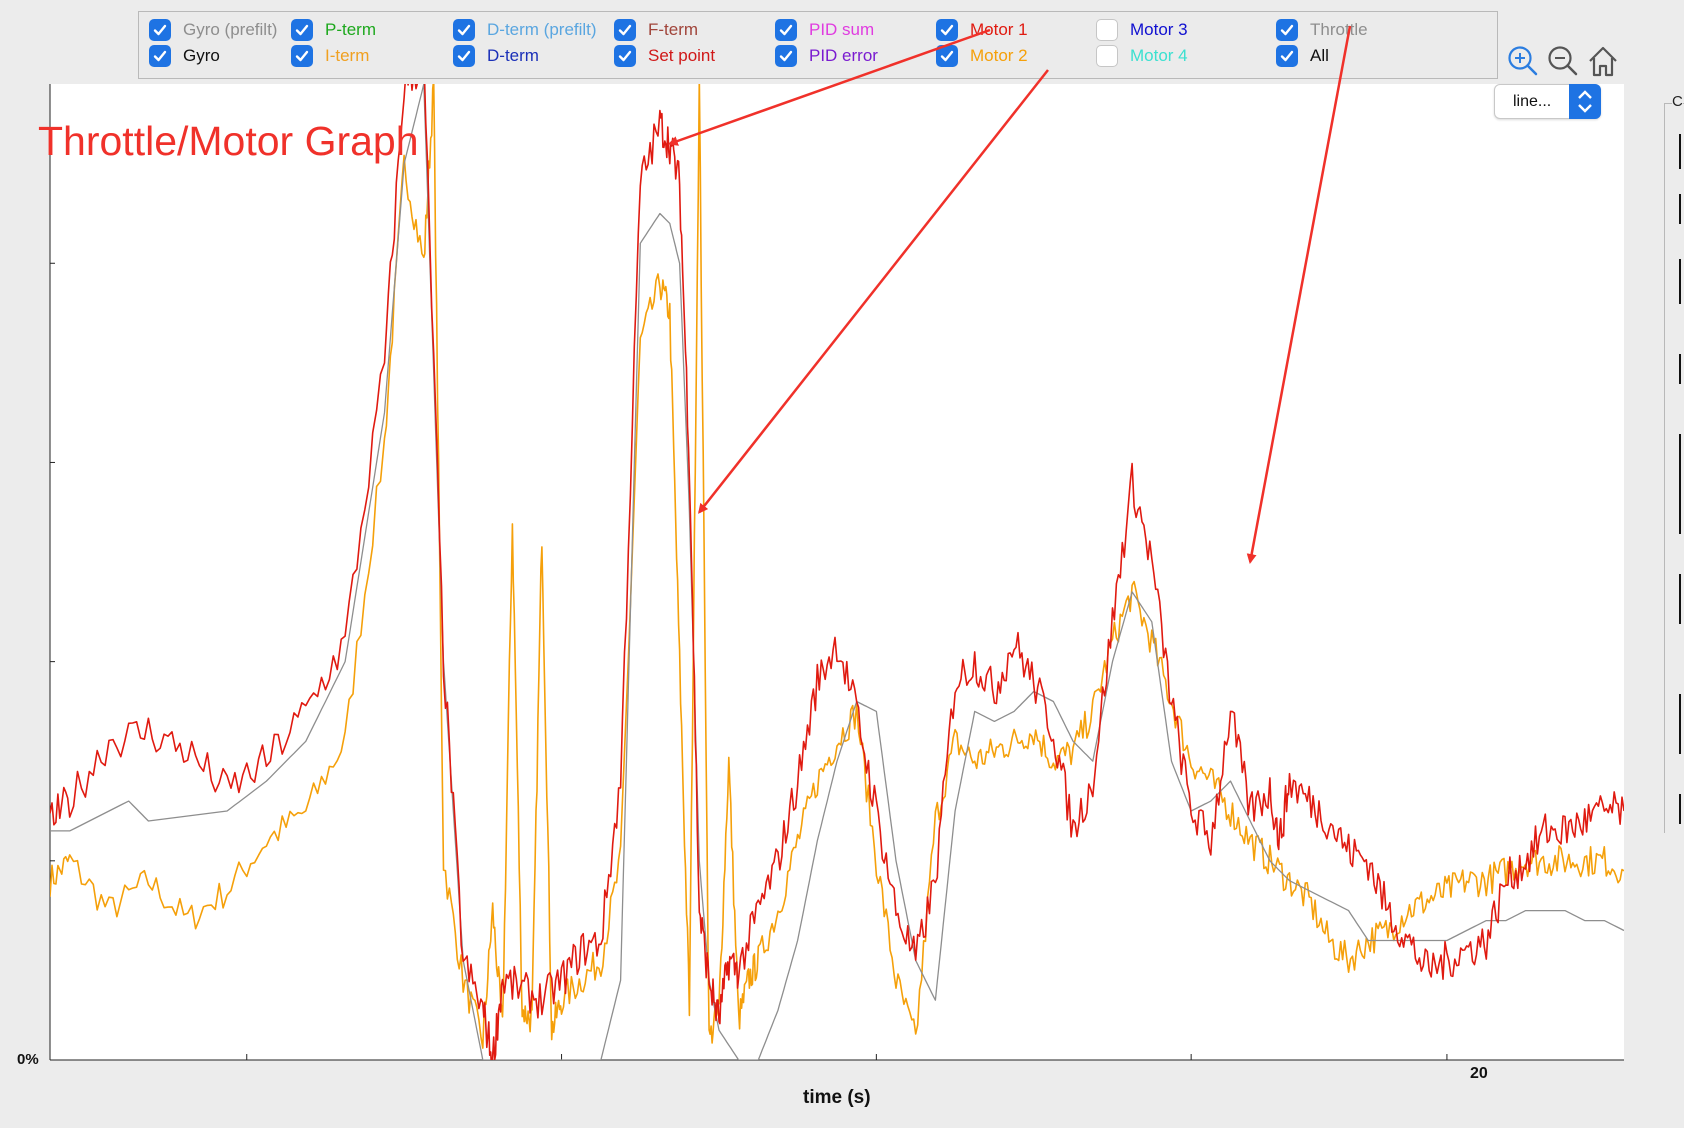 This screenshot has width=1684, height=1128. I want to click on legend-toggle-i-term: I-term, so click(330, 56).